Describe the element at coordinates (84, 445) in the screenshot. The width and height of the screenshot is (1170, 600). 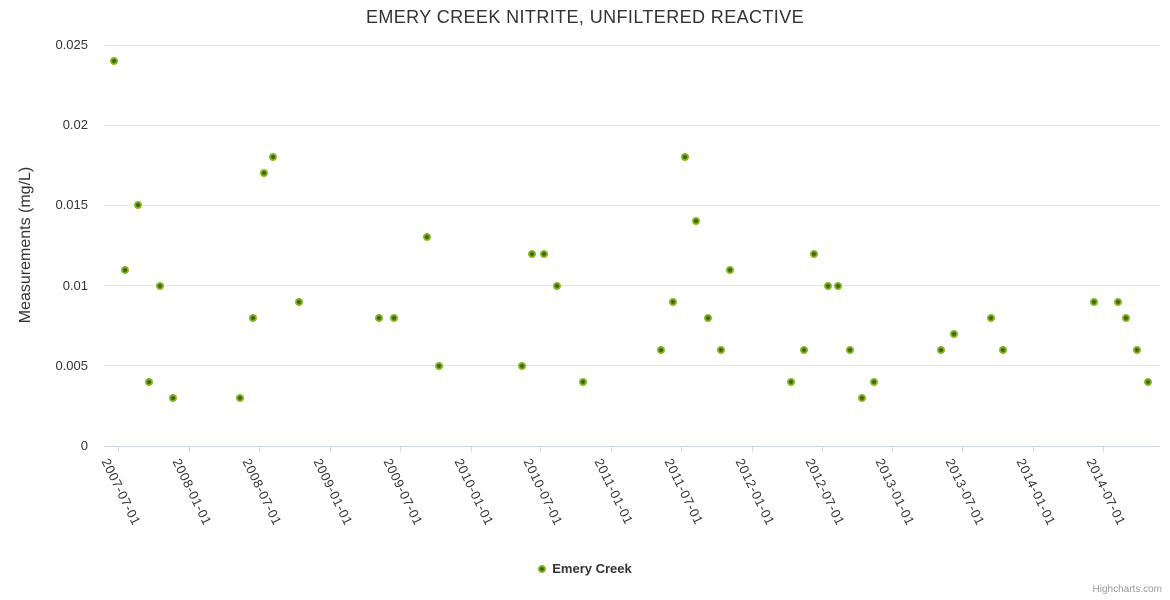
I see `y-axis-tick-label: 0` at that location.